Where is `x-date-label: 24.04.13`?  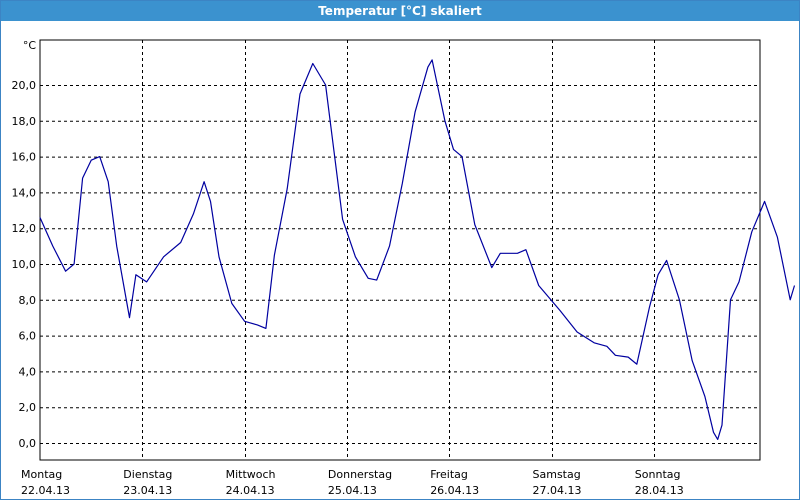
x-date-label: 24.04.13 is located at coordinates (250, 490).